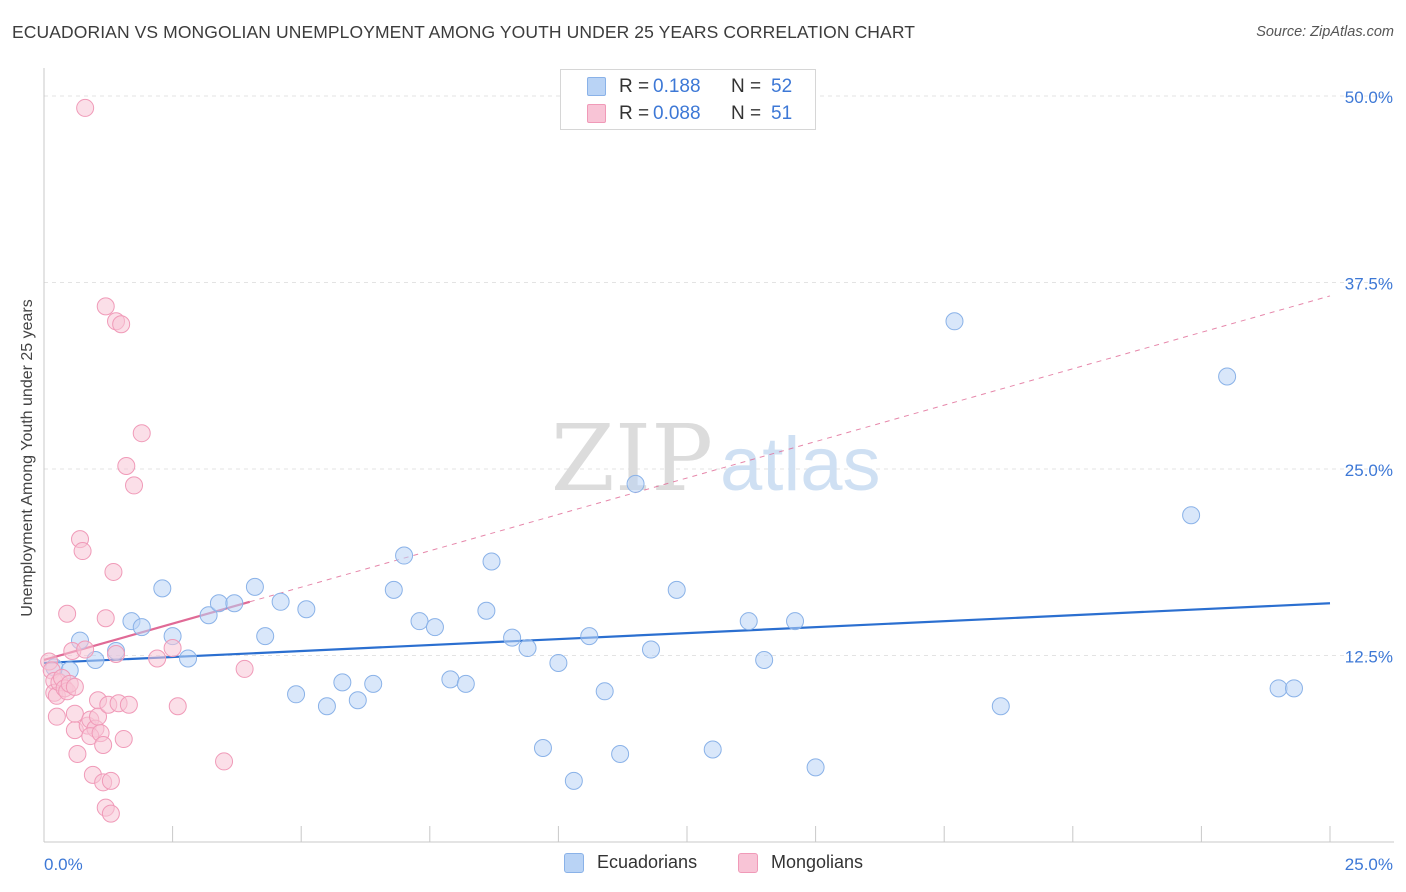 This screenshot has height=892, width=1406. What do you see at coordinates (1369, 657) in the screenshot?
I see `y-tick-label: 12.5%` at bounding box center [1369, 657].